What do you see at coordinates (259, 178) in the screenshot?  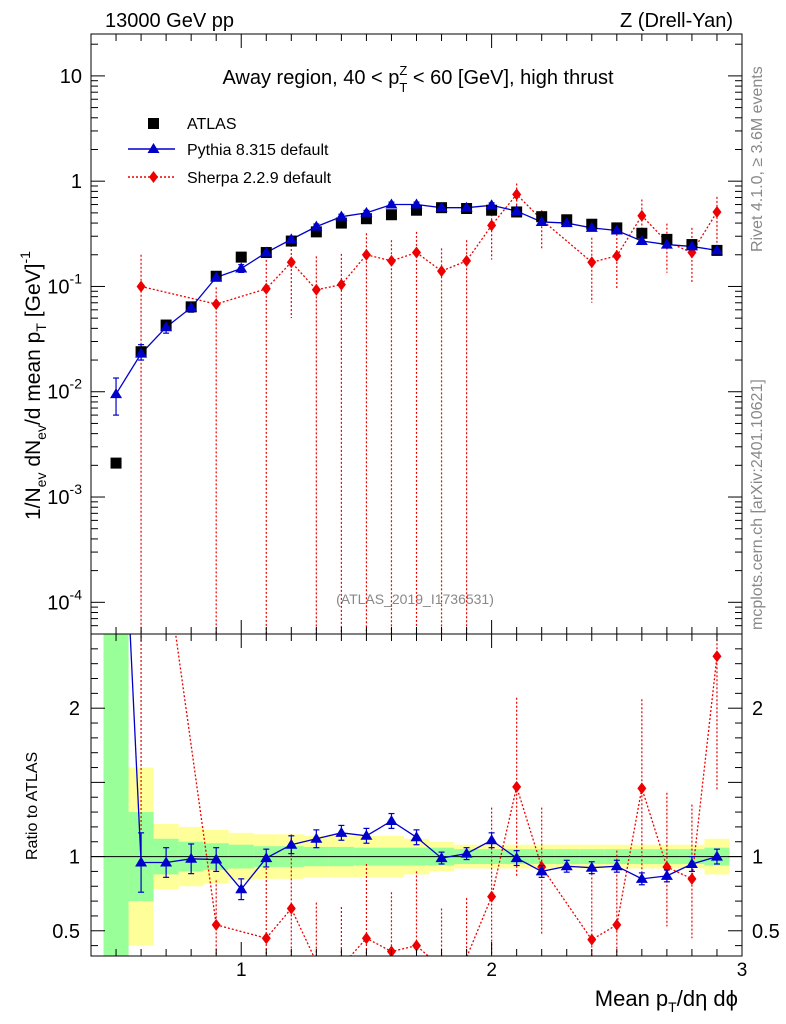 I see `legend-sherpa-label: Sherpa 2.2.9 default` at bounding box center [259, 178].